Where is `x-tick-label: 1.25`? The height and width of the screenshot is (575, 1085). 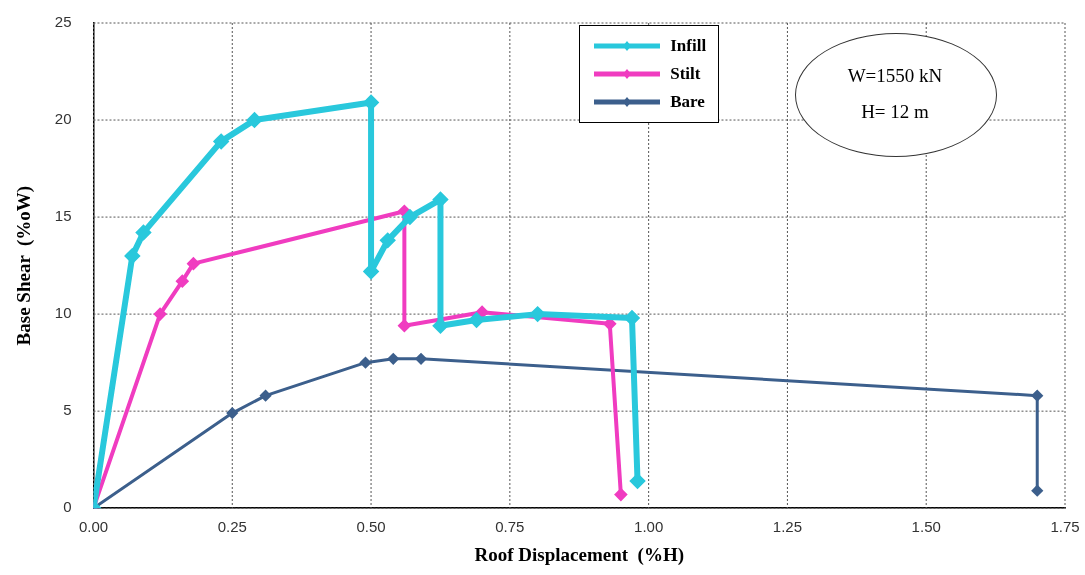
x-tick-label: 1.25 is located at coordinates (787, 527).